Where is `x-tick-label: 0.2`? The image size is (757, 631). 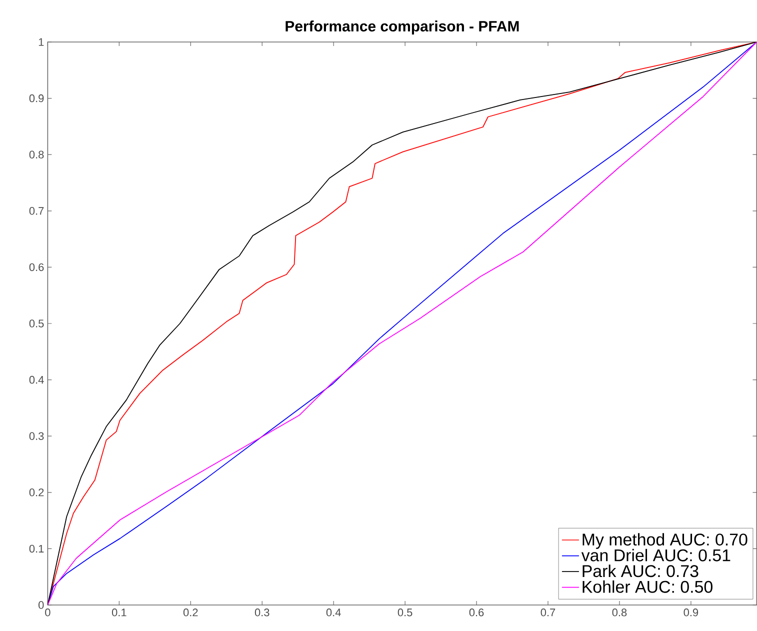
x-tick-label: 0.2 is located at coordinates (190, 612).